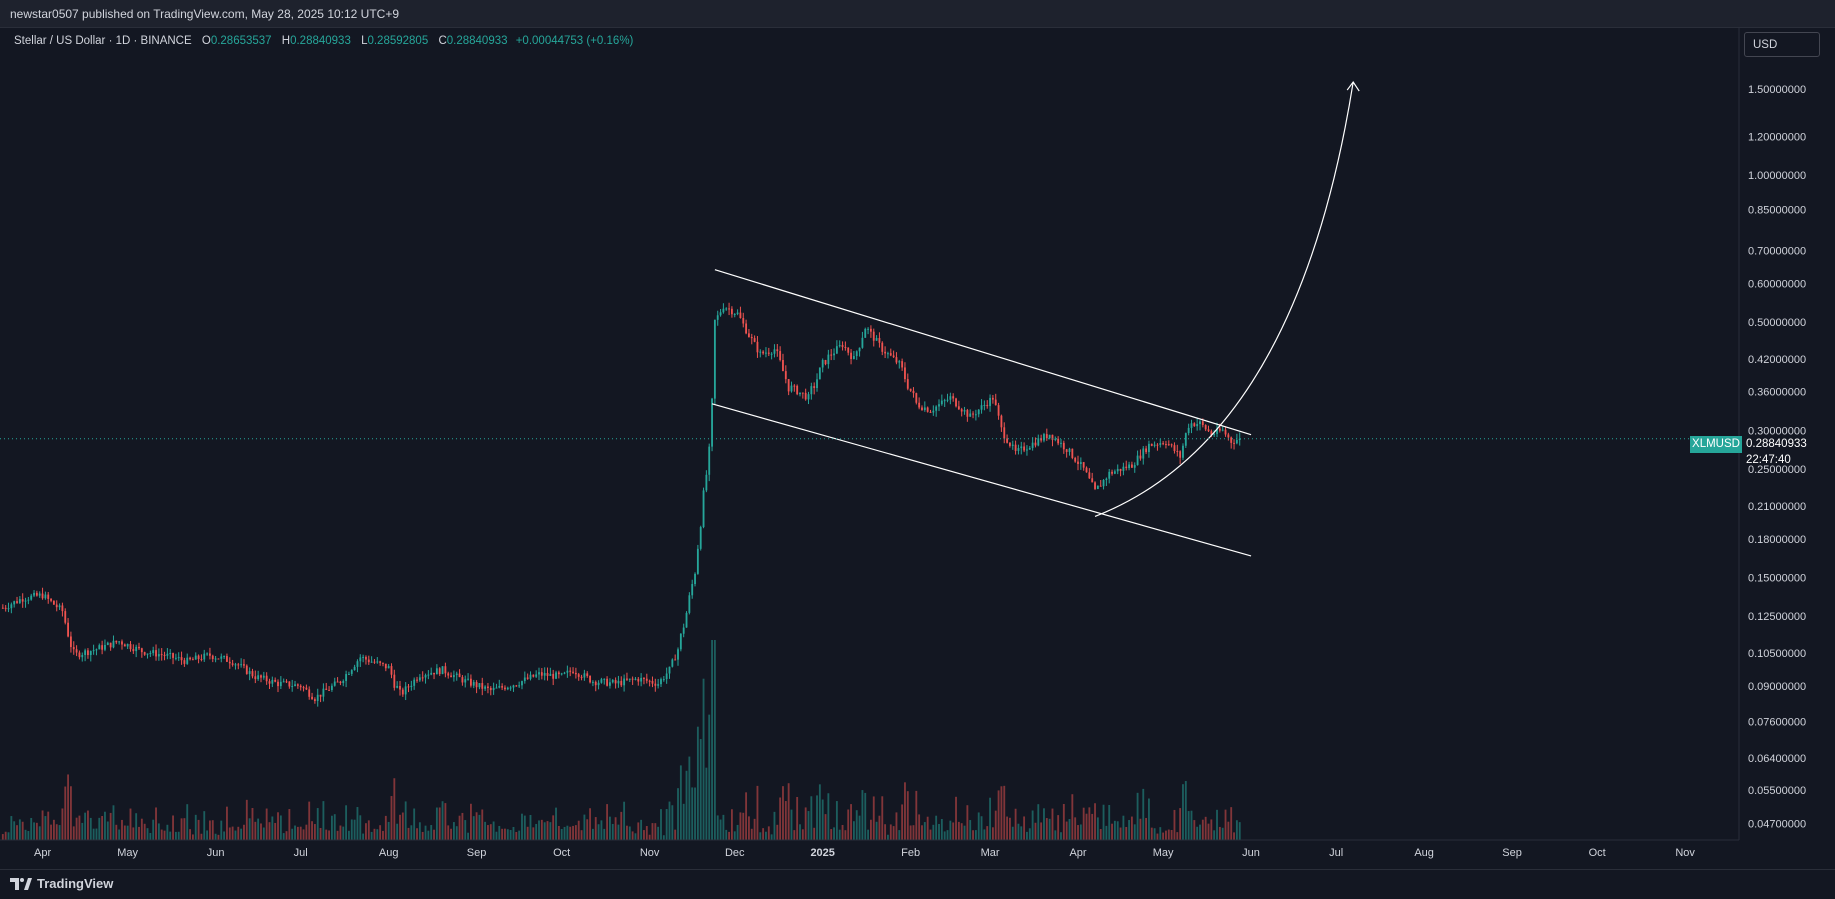  I want to click on price-label-value: 0.28840933, so click(1776, 444).